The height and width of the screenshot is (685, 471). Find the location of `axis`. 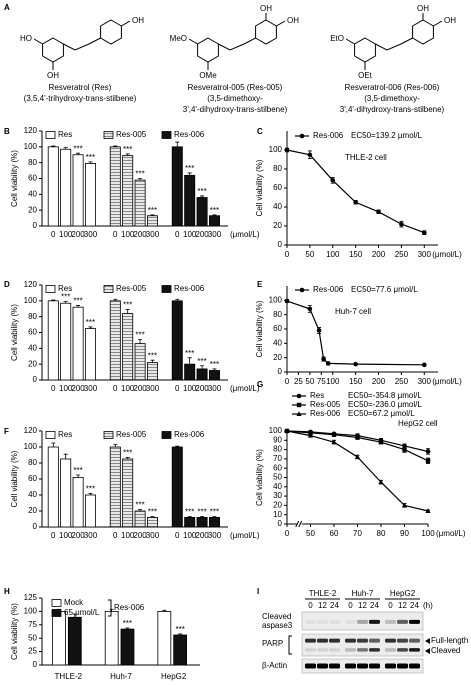

axis is located at coordinates (362, 188).